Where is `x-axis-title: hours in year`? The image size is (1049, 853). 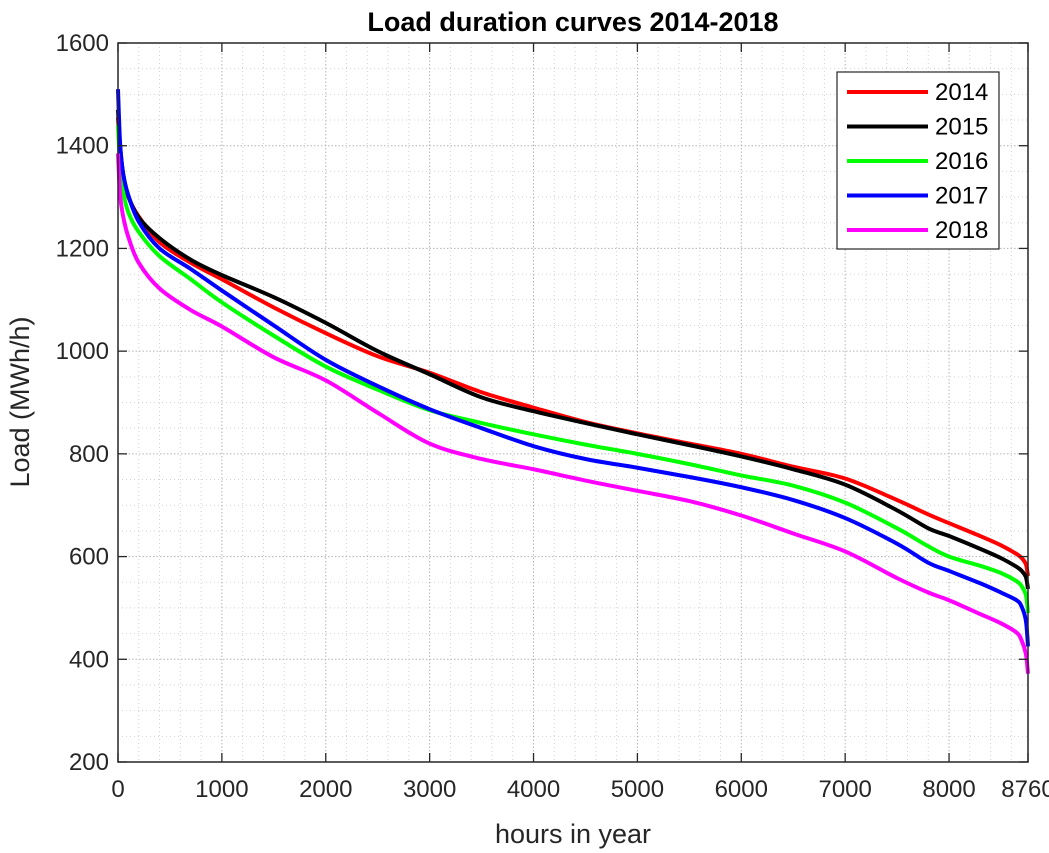
x-axis-title: hours in year is located at coordinates (573, 834).